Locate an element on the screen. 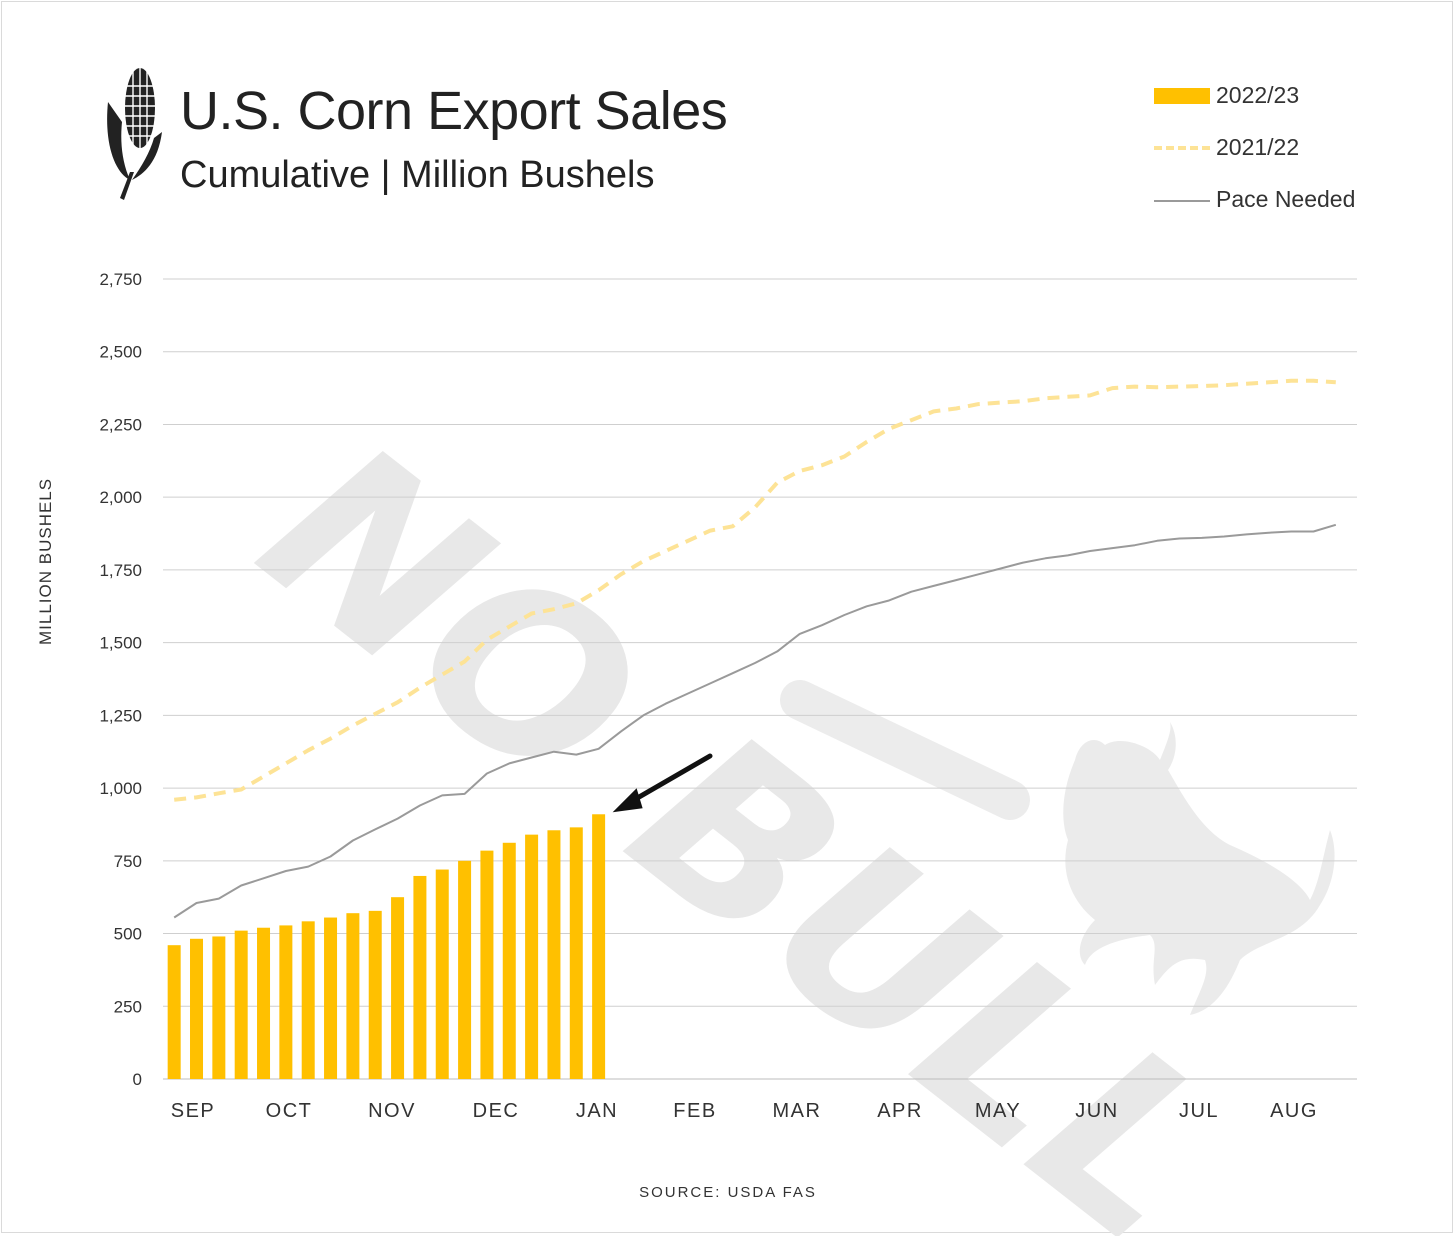 The height and width of the screenshot is (1236, 1456). x-tick-label: OCT is located at coordinates (289, 1111).